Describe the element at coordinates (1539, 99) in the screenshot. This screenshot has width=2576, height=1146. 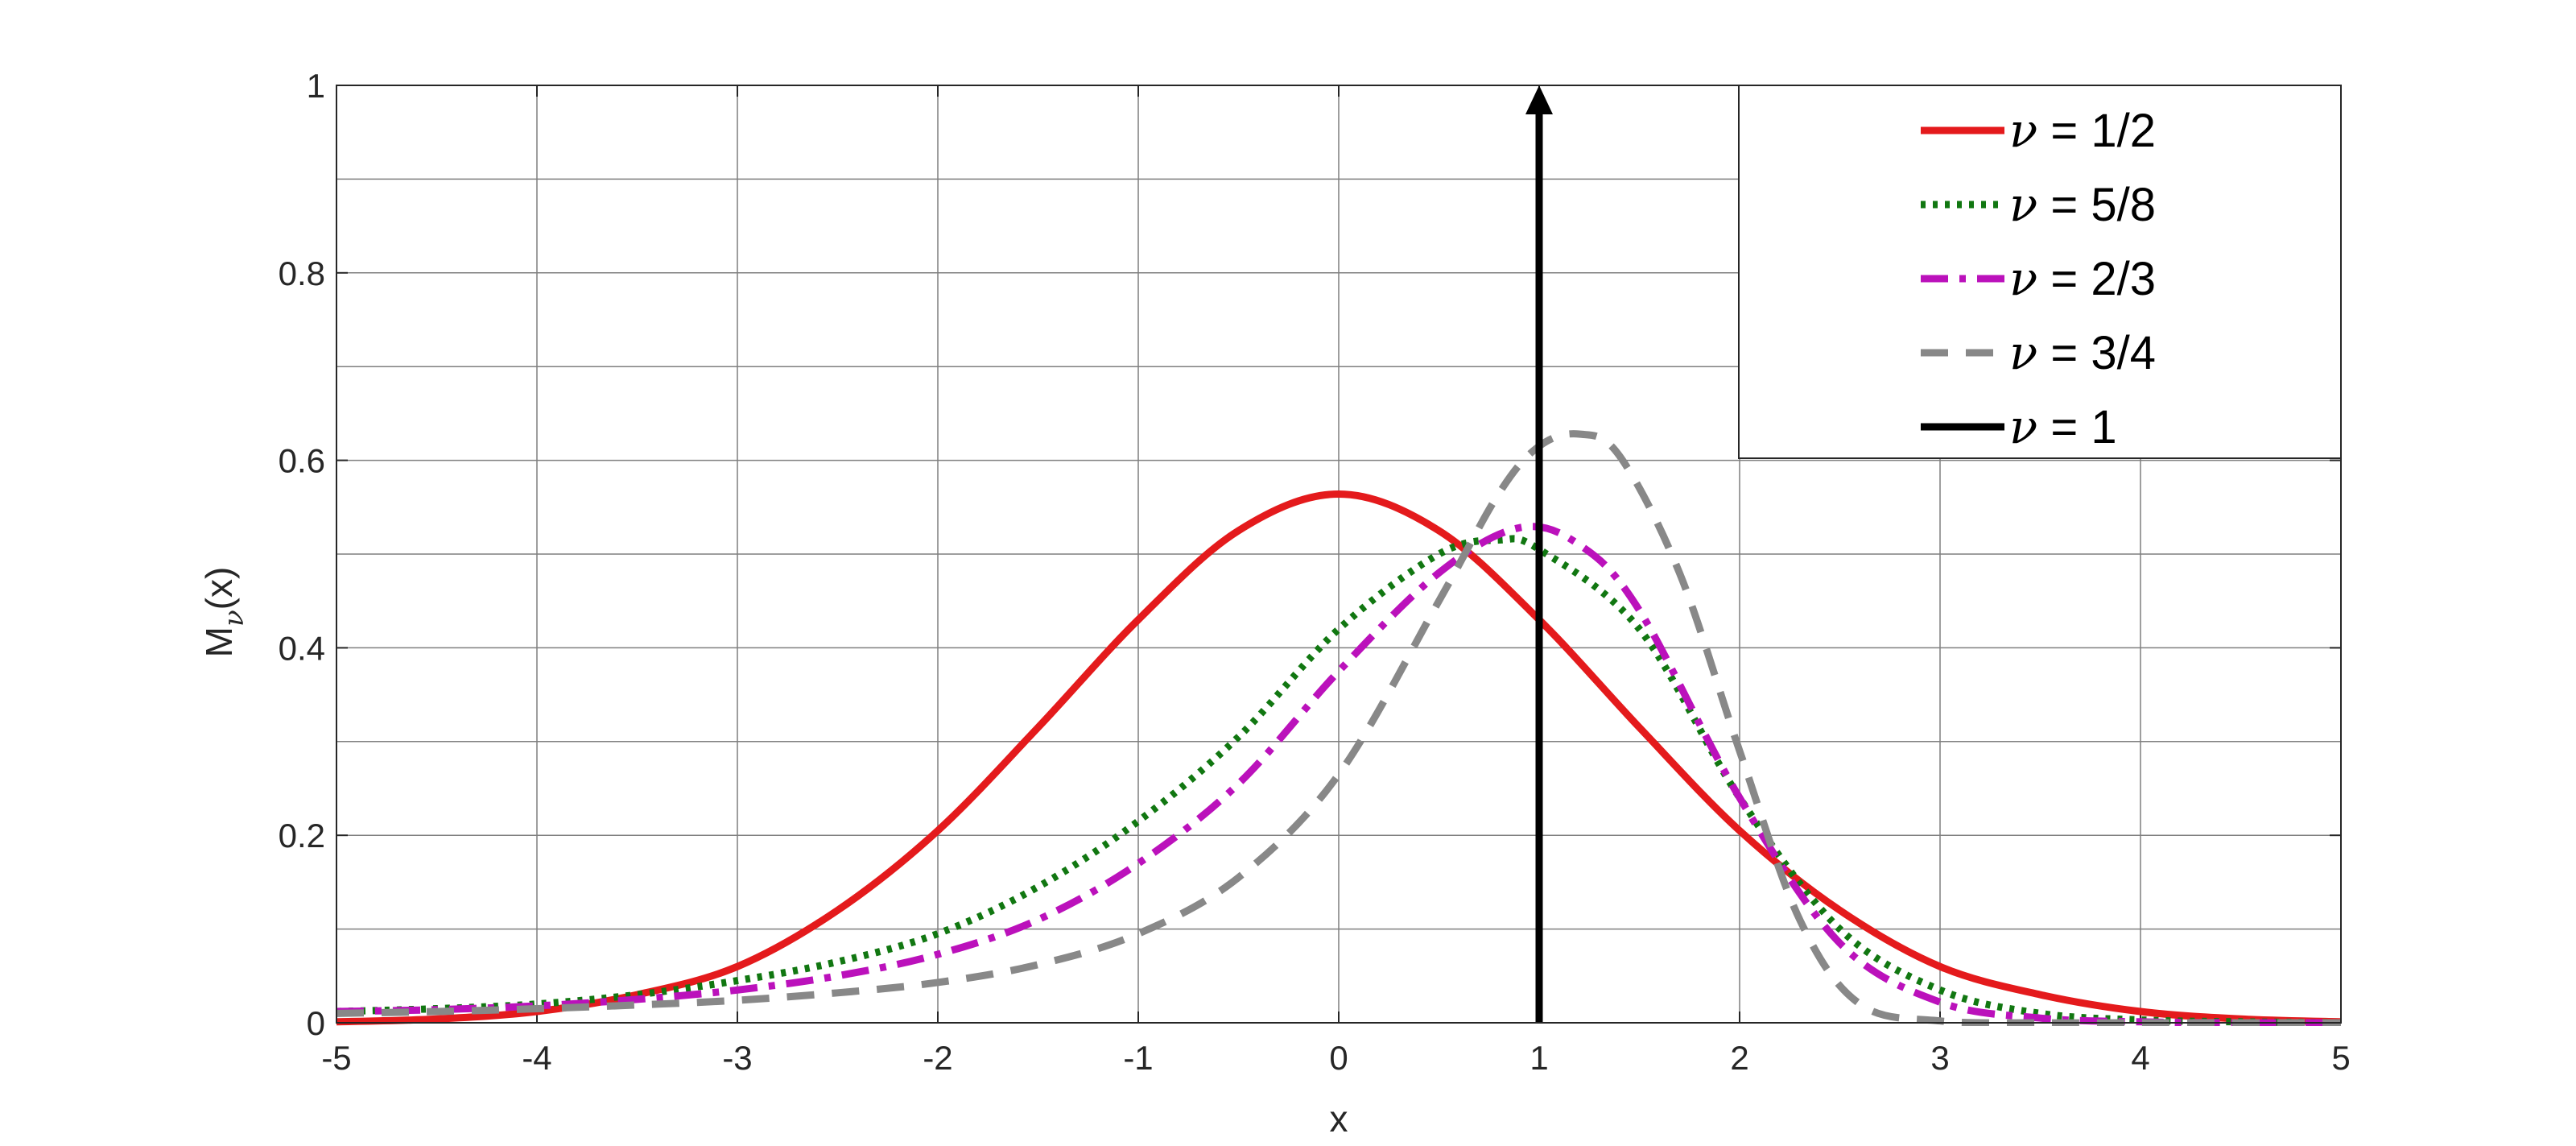
I see `series-5-arrowhead` at that location.